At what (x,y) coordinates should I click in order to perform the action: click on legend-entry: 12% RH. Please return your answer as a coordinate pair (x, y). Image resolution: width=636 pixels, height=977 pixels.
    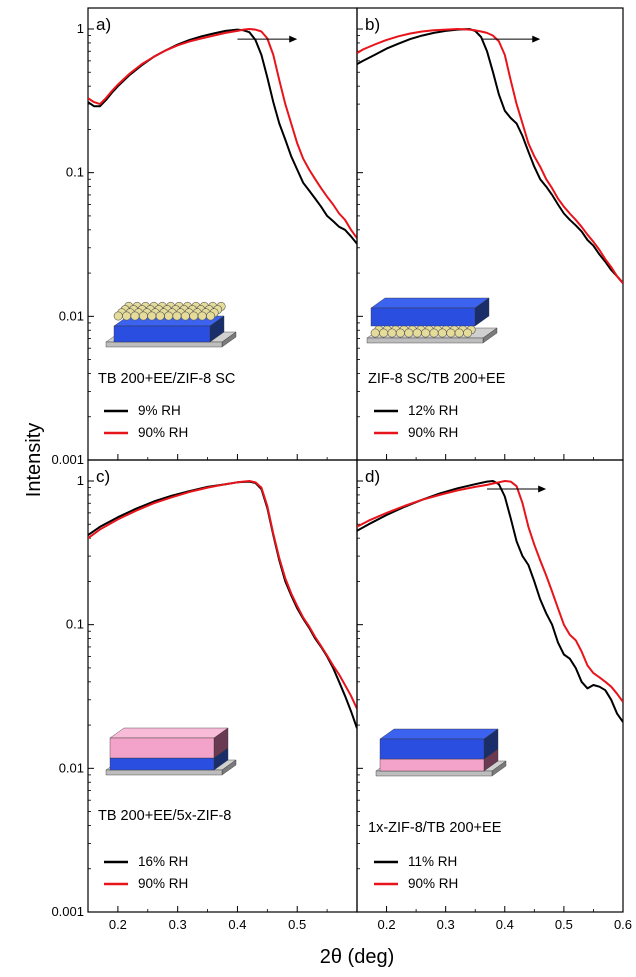
    Looking at the image, I should click on (433, 410).